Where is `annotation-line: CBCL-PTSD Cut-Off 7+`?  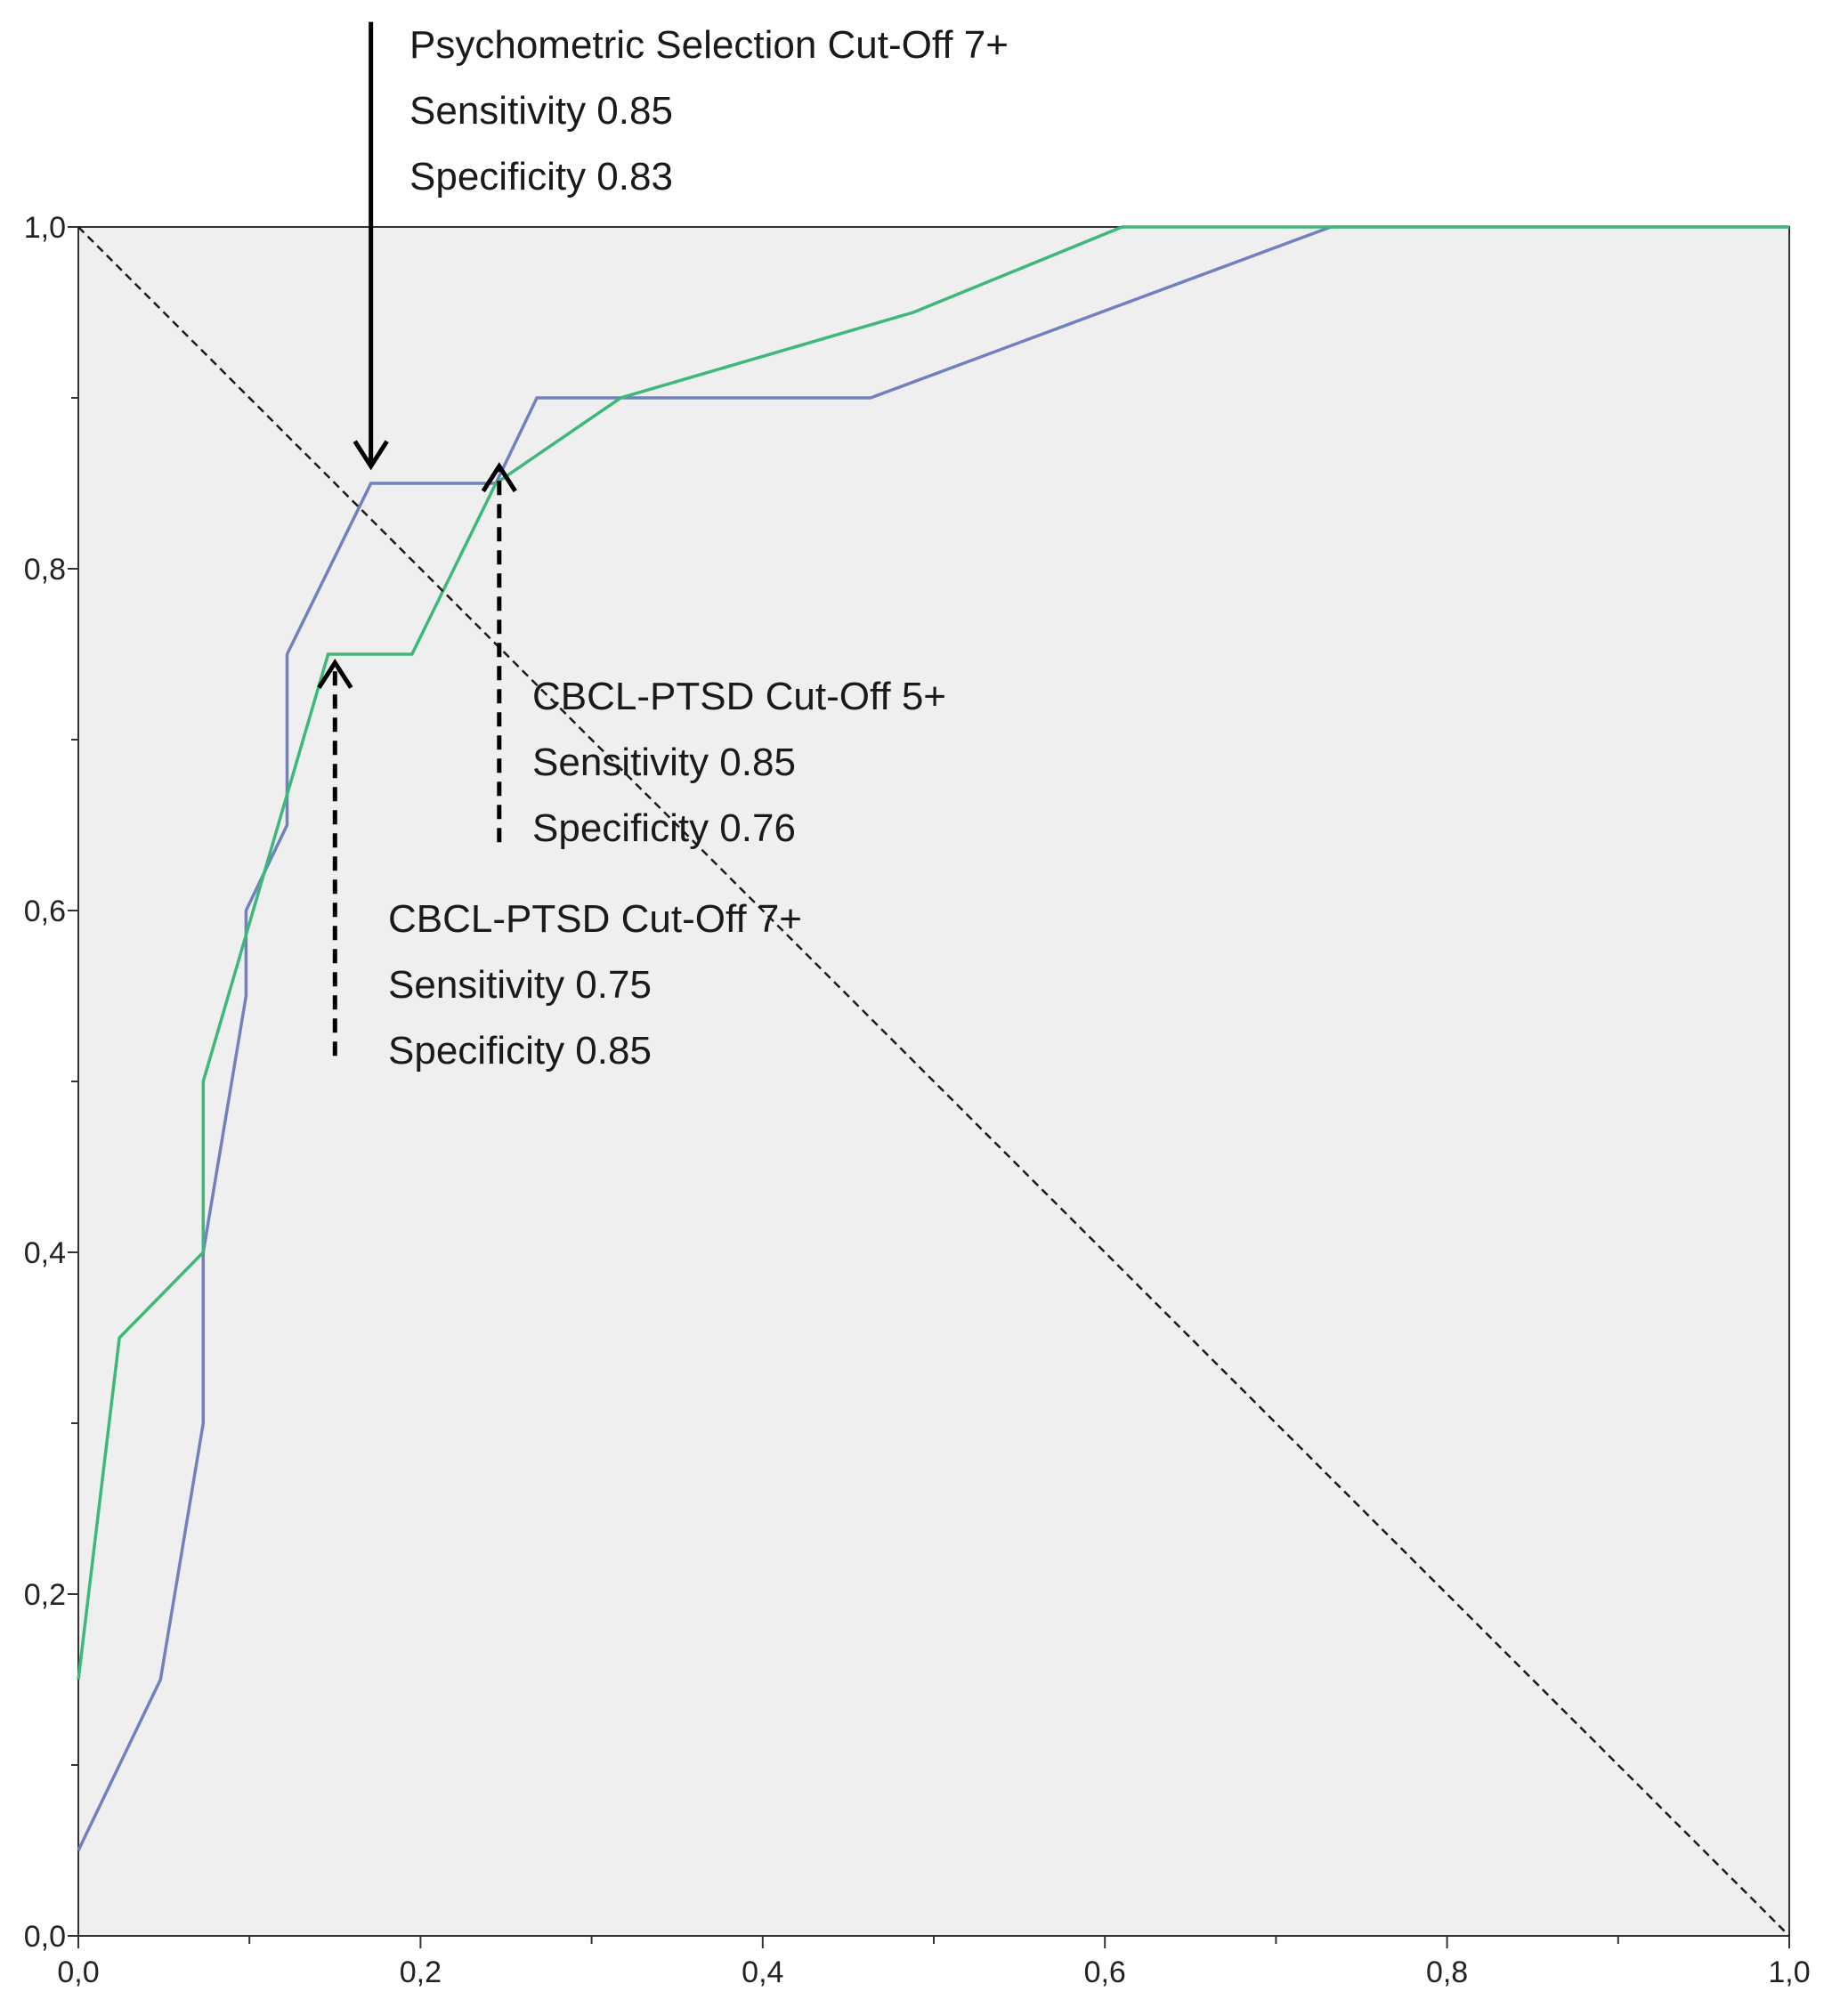 annotation-line: CBCL-PTSD Cut-Off 7+ is located at coordinates (595, 919).